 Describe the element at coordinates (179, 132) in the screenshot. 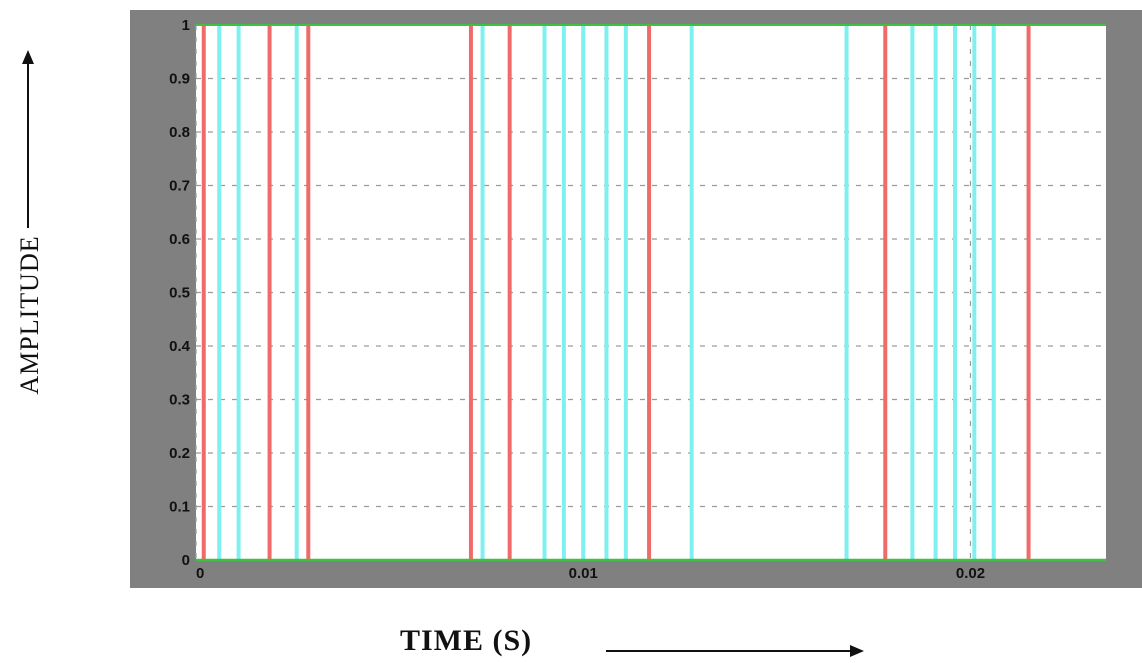

I see `y-tick-label: 0.8` at that location.